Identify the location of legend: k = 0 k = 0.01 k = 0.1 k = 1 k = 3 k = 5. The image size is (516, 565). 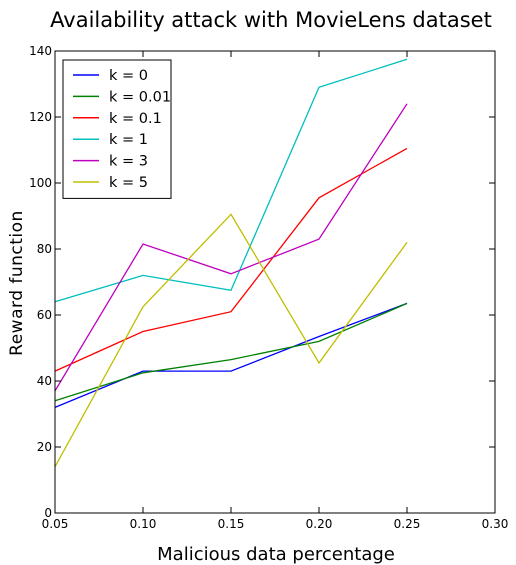
(117, 129).